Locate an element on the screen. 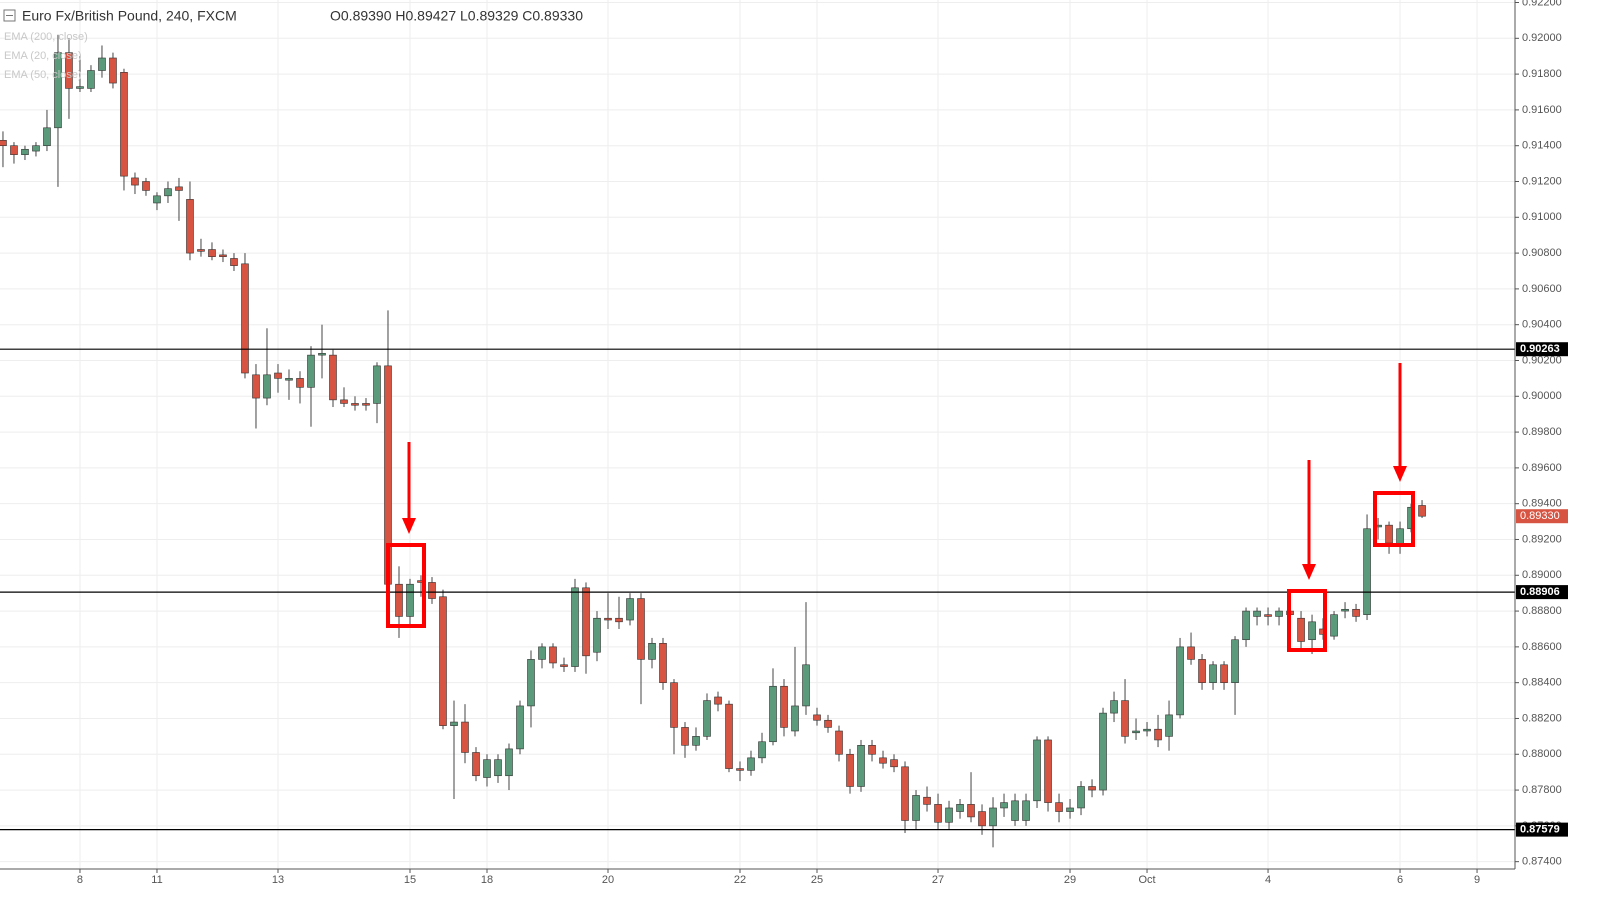  y-tick-label: 0.89000 is located at coordinates (1542, 575).